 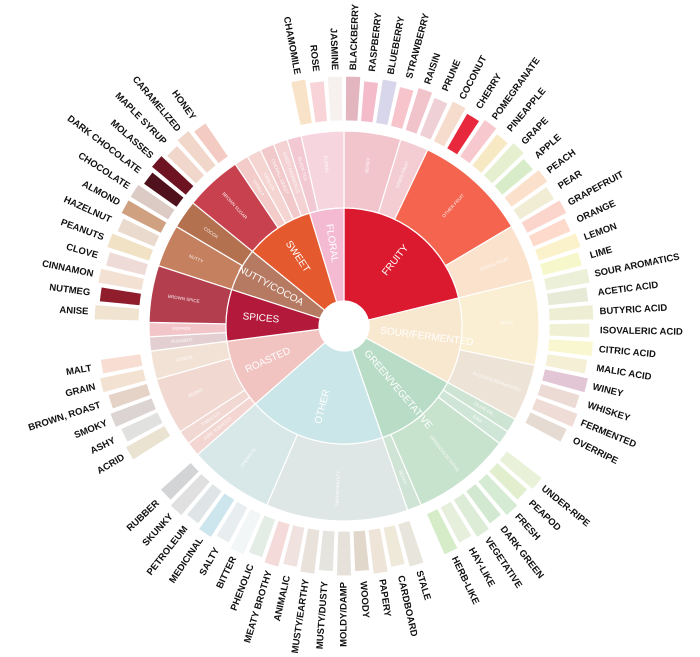 I want to click on flavor-wedge-grape, so click(x=504, y=163).